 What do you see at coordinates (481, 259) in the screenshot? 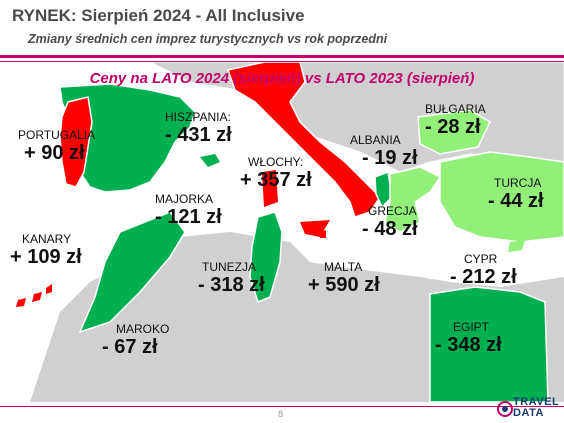
I see `country-name: CYPR` at bounding box center [481, 259].